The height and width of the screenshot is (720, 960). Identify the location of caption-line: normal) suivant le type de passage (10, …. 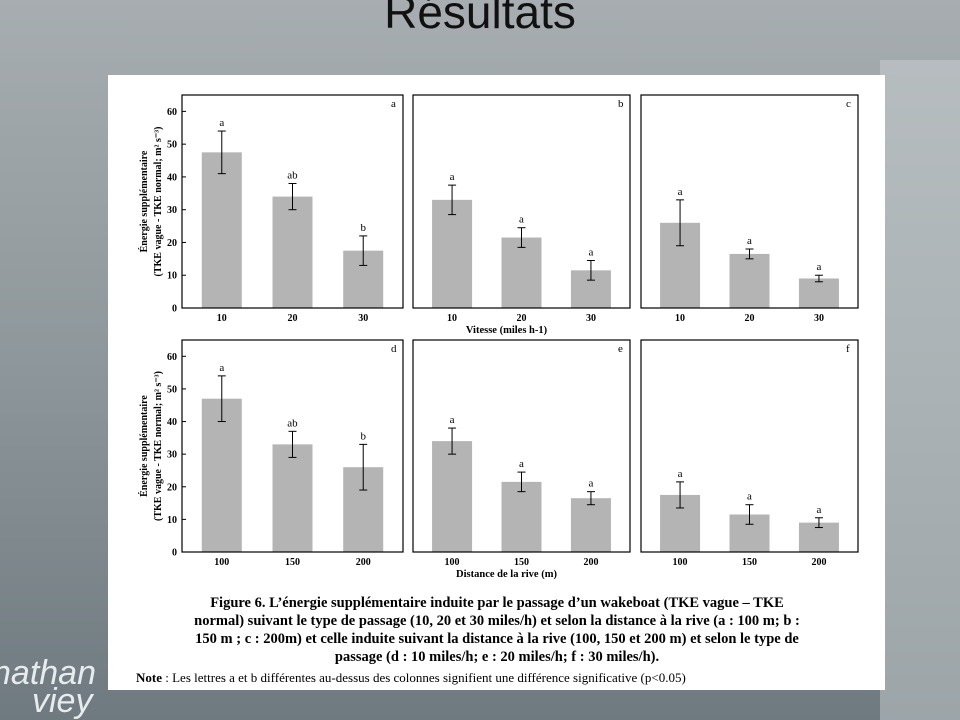
(497, 621).